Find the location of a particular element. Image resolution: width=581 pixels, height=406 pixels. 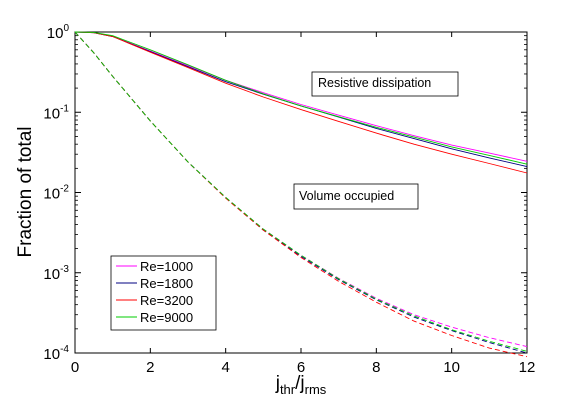

y-tick-label: 10⁻⁴ is located at coordinates (56, 353).